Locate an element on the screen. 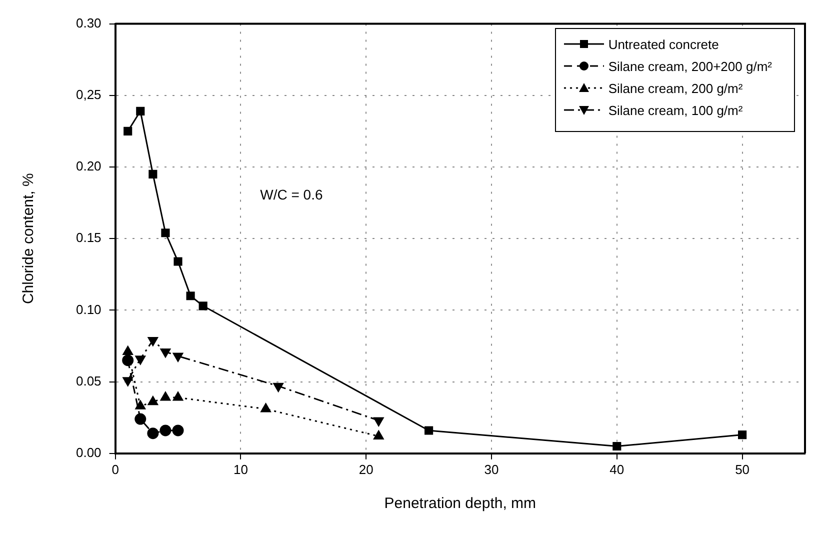  annotation: W/C = 0.6 is located at coordinates (291, 194).